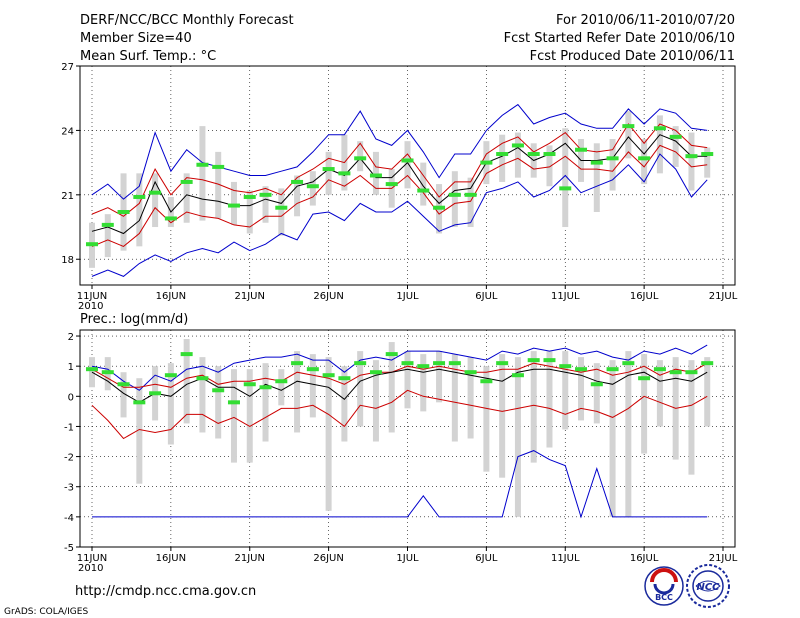  What do you see at coordinates (400, 484) in the screenshot?
I see `min-line` at bounding box center [400, 484].